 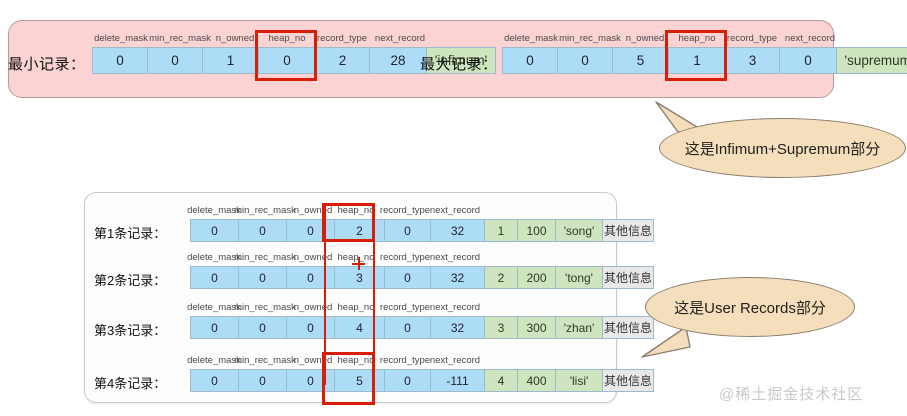 What do you see at coordinates (360, 230) in the screenshot?
I see `cell-heap-no: 2` at bounding box center [360, 230].